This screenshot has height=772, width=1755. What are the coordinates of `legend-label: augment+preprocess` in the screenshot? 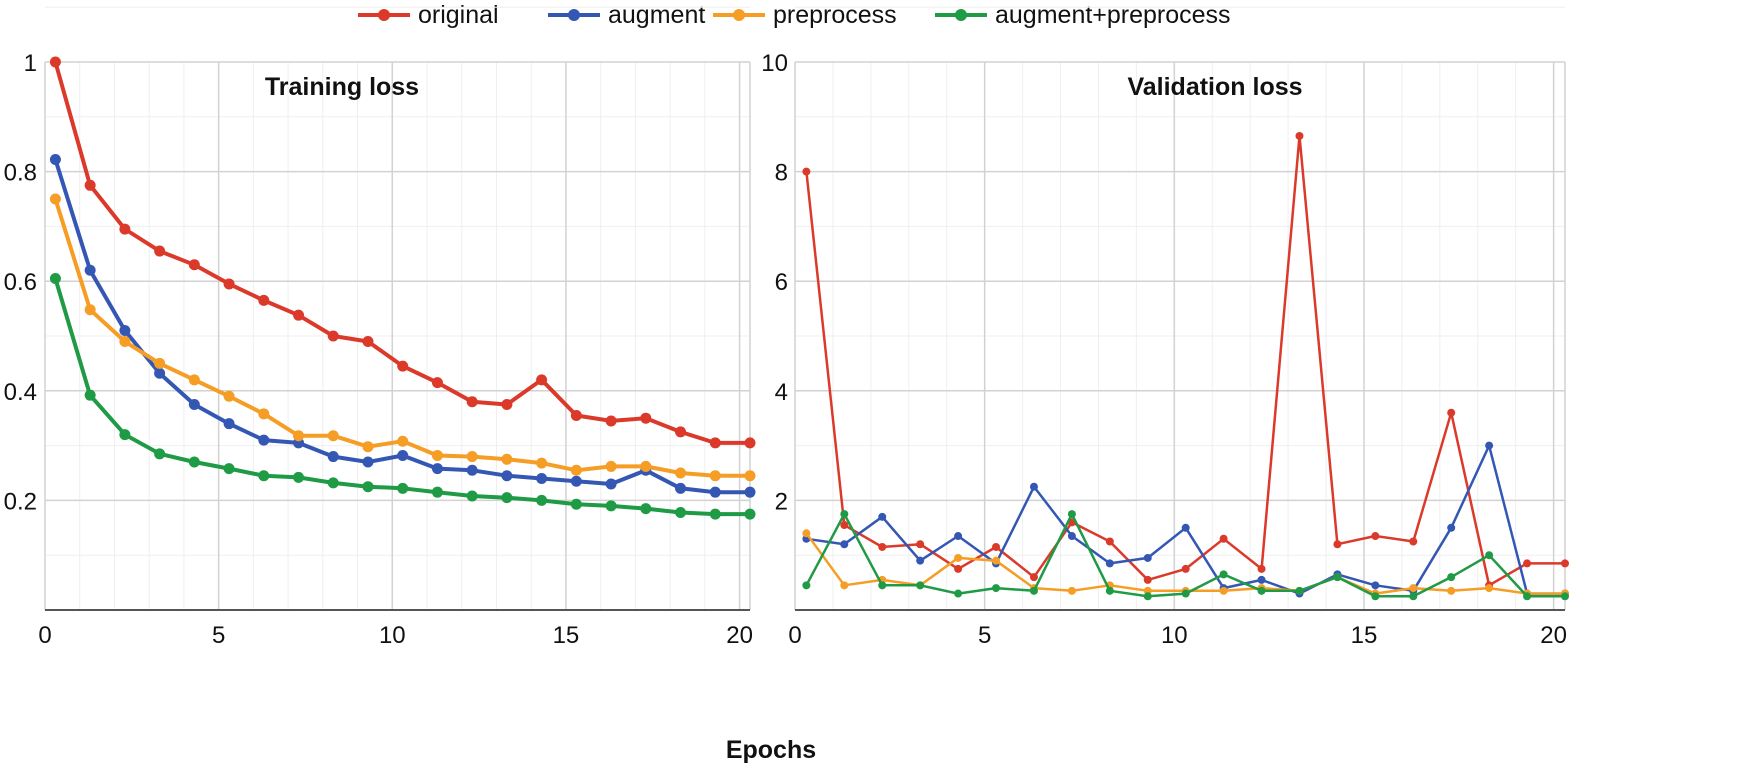 It's located at (1113, 15).